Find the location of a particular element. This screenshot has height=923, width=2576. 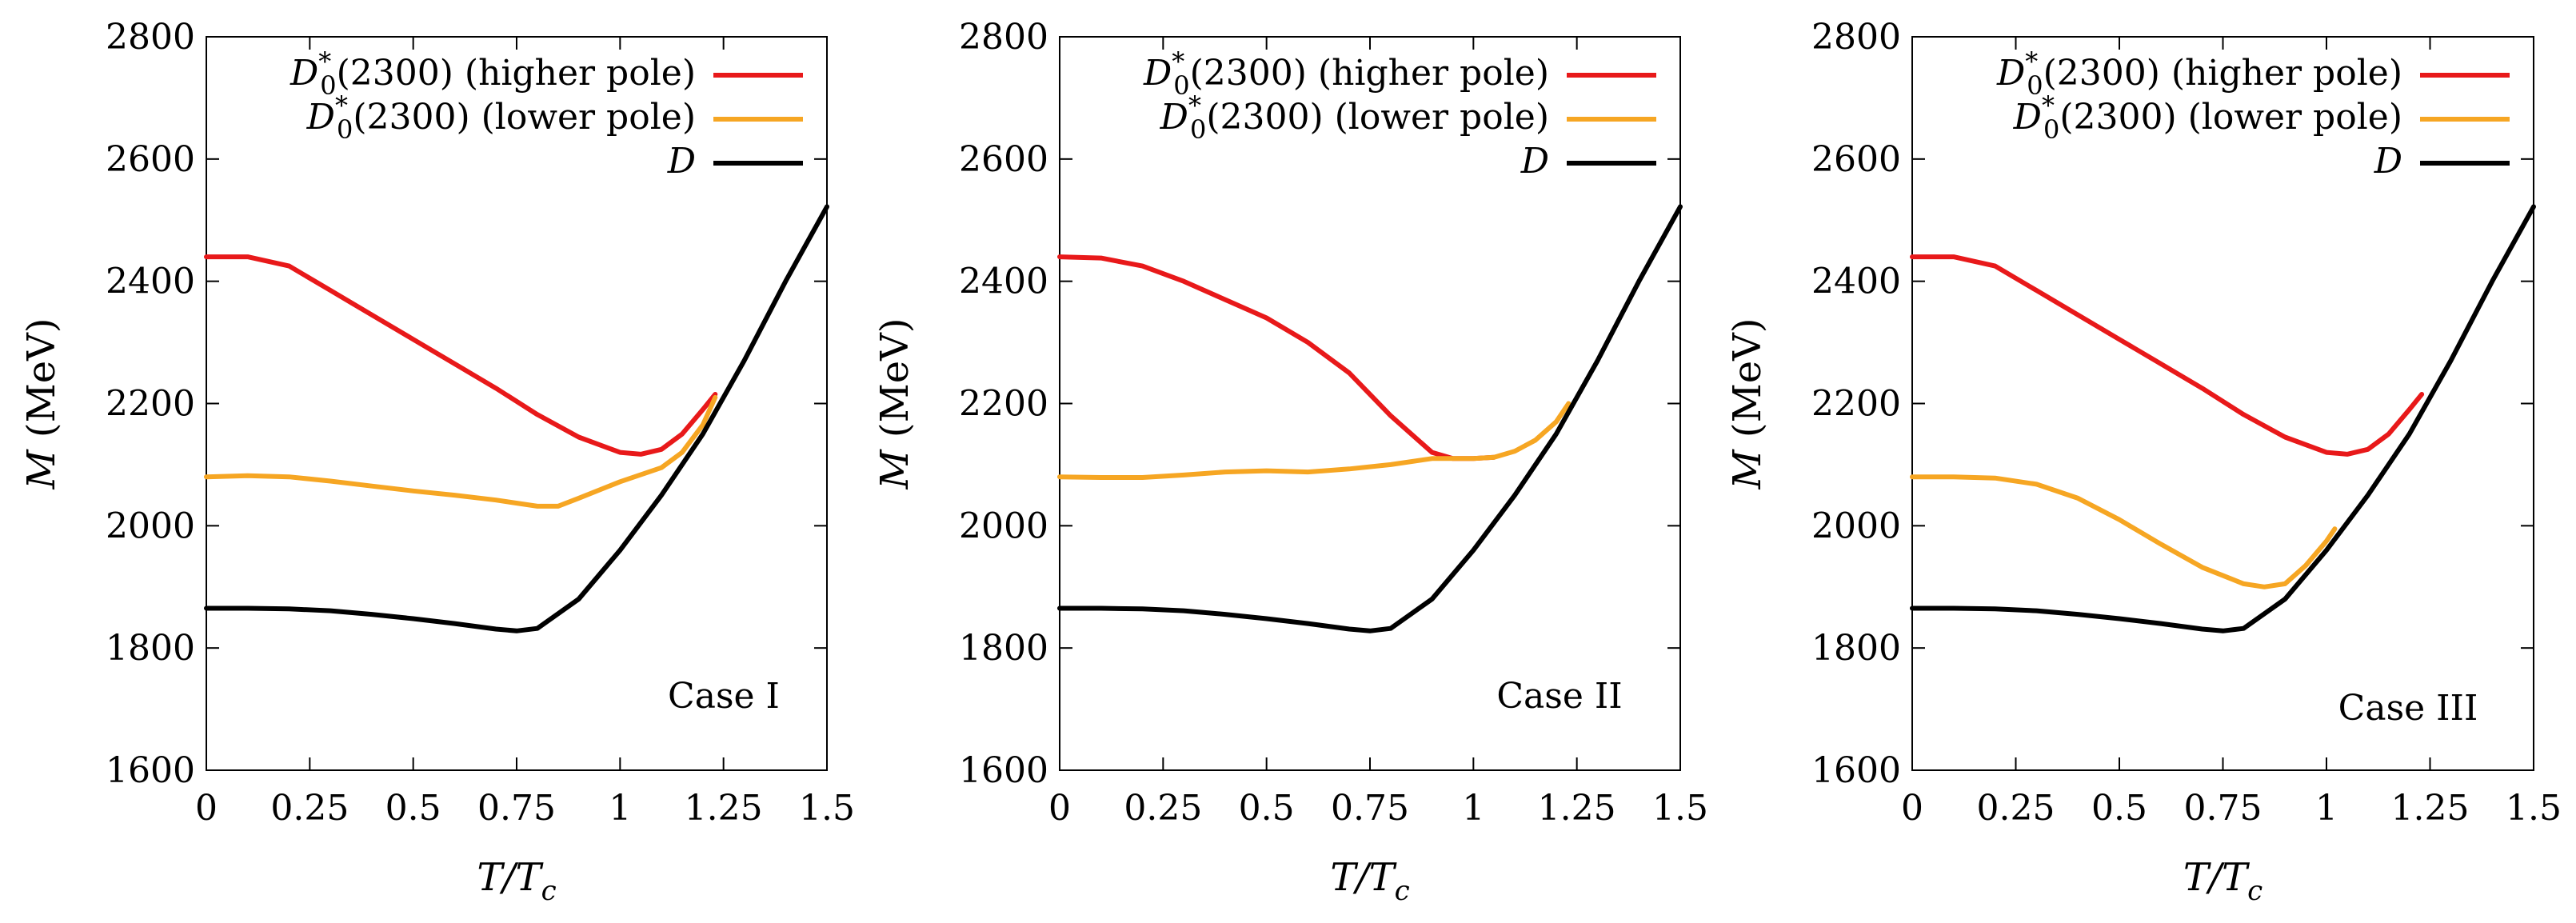

case-label: Case II is located at coordinates (1559, 696).